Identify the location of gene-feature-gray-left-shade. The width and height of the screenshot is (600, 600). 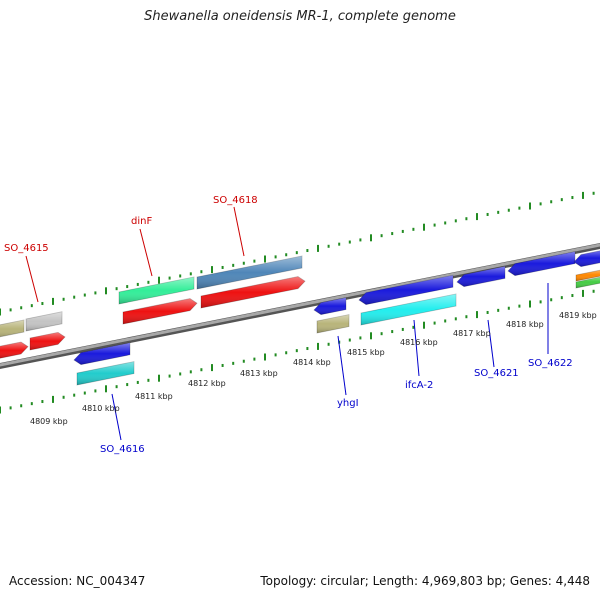
(44, 321).